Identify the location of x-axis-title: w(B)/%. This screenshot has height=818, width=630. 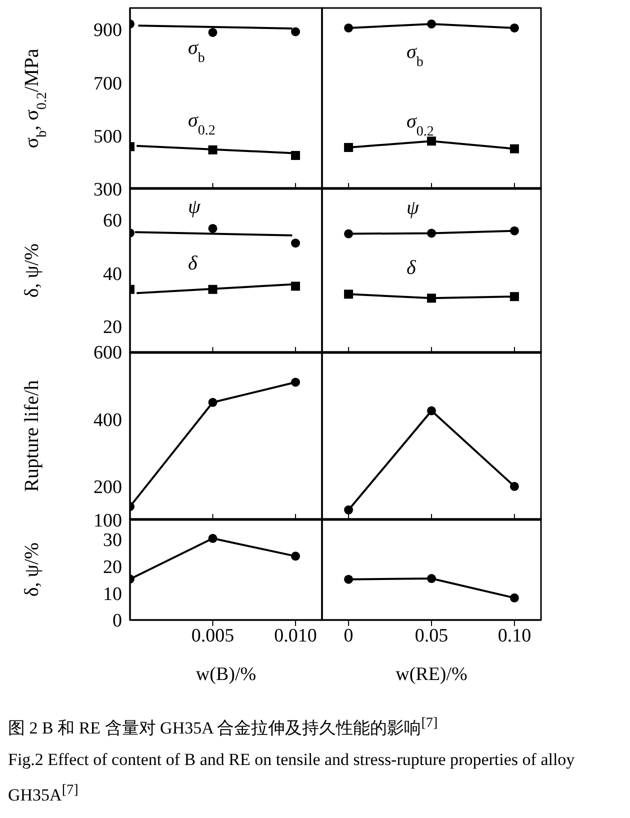
(226, 674).